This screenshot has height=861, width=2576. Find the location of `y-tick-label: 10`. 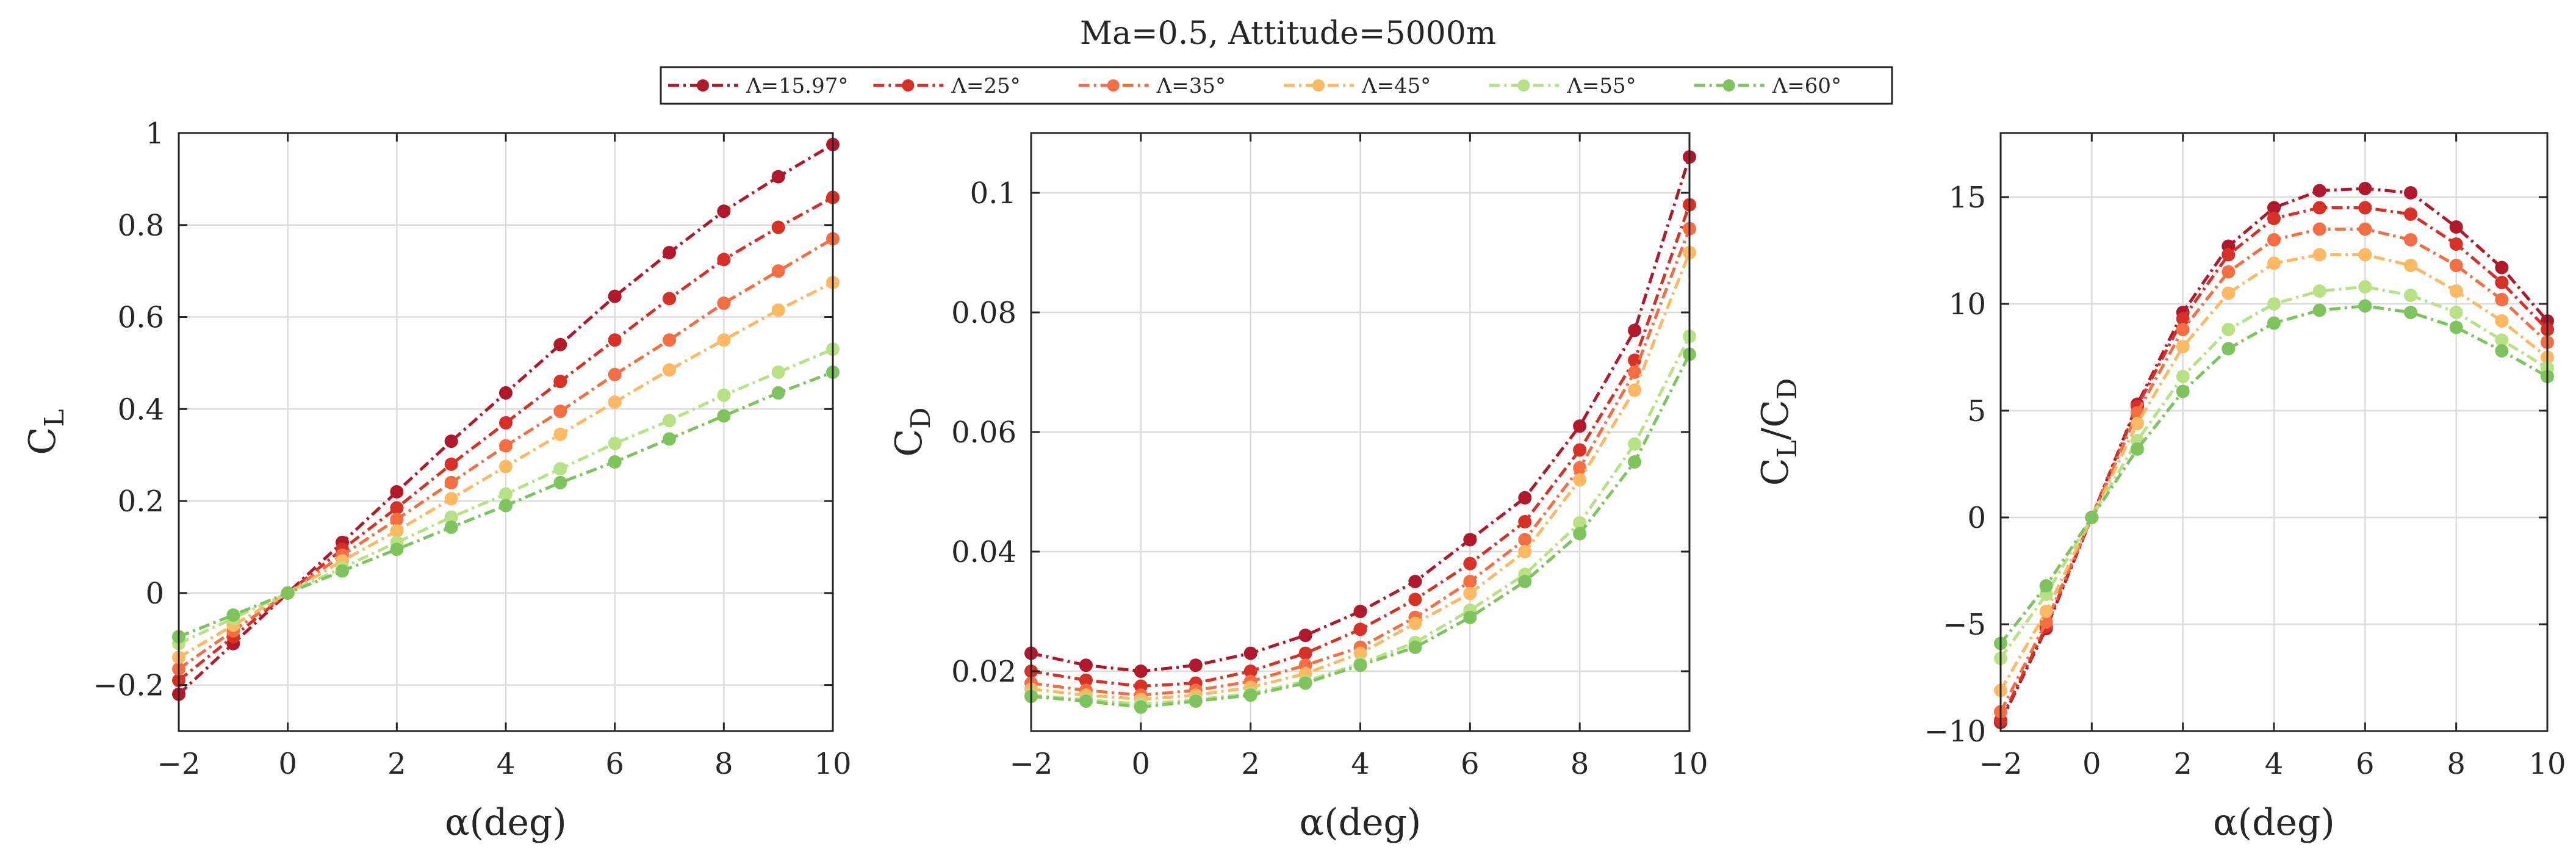

y-tick-label: 10 is located at coordinates (1967, 304).